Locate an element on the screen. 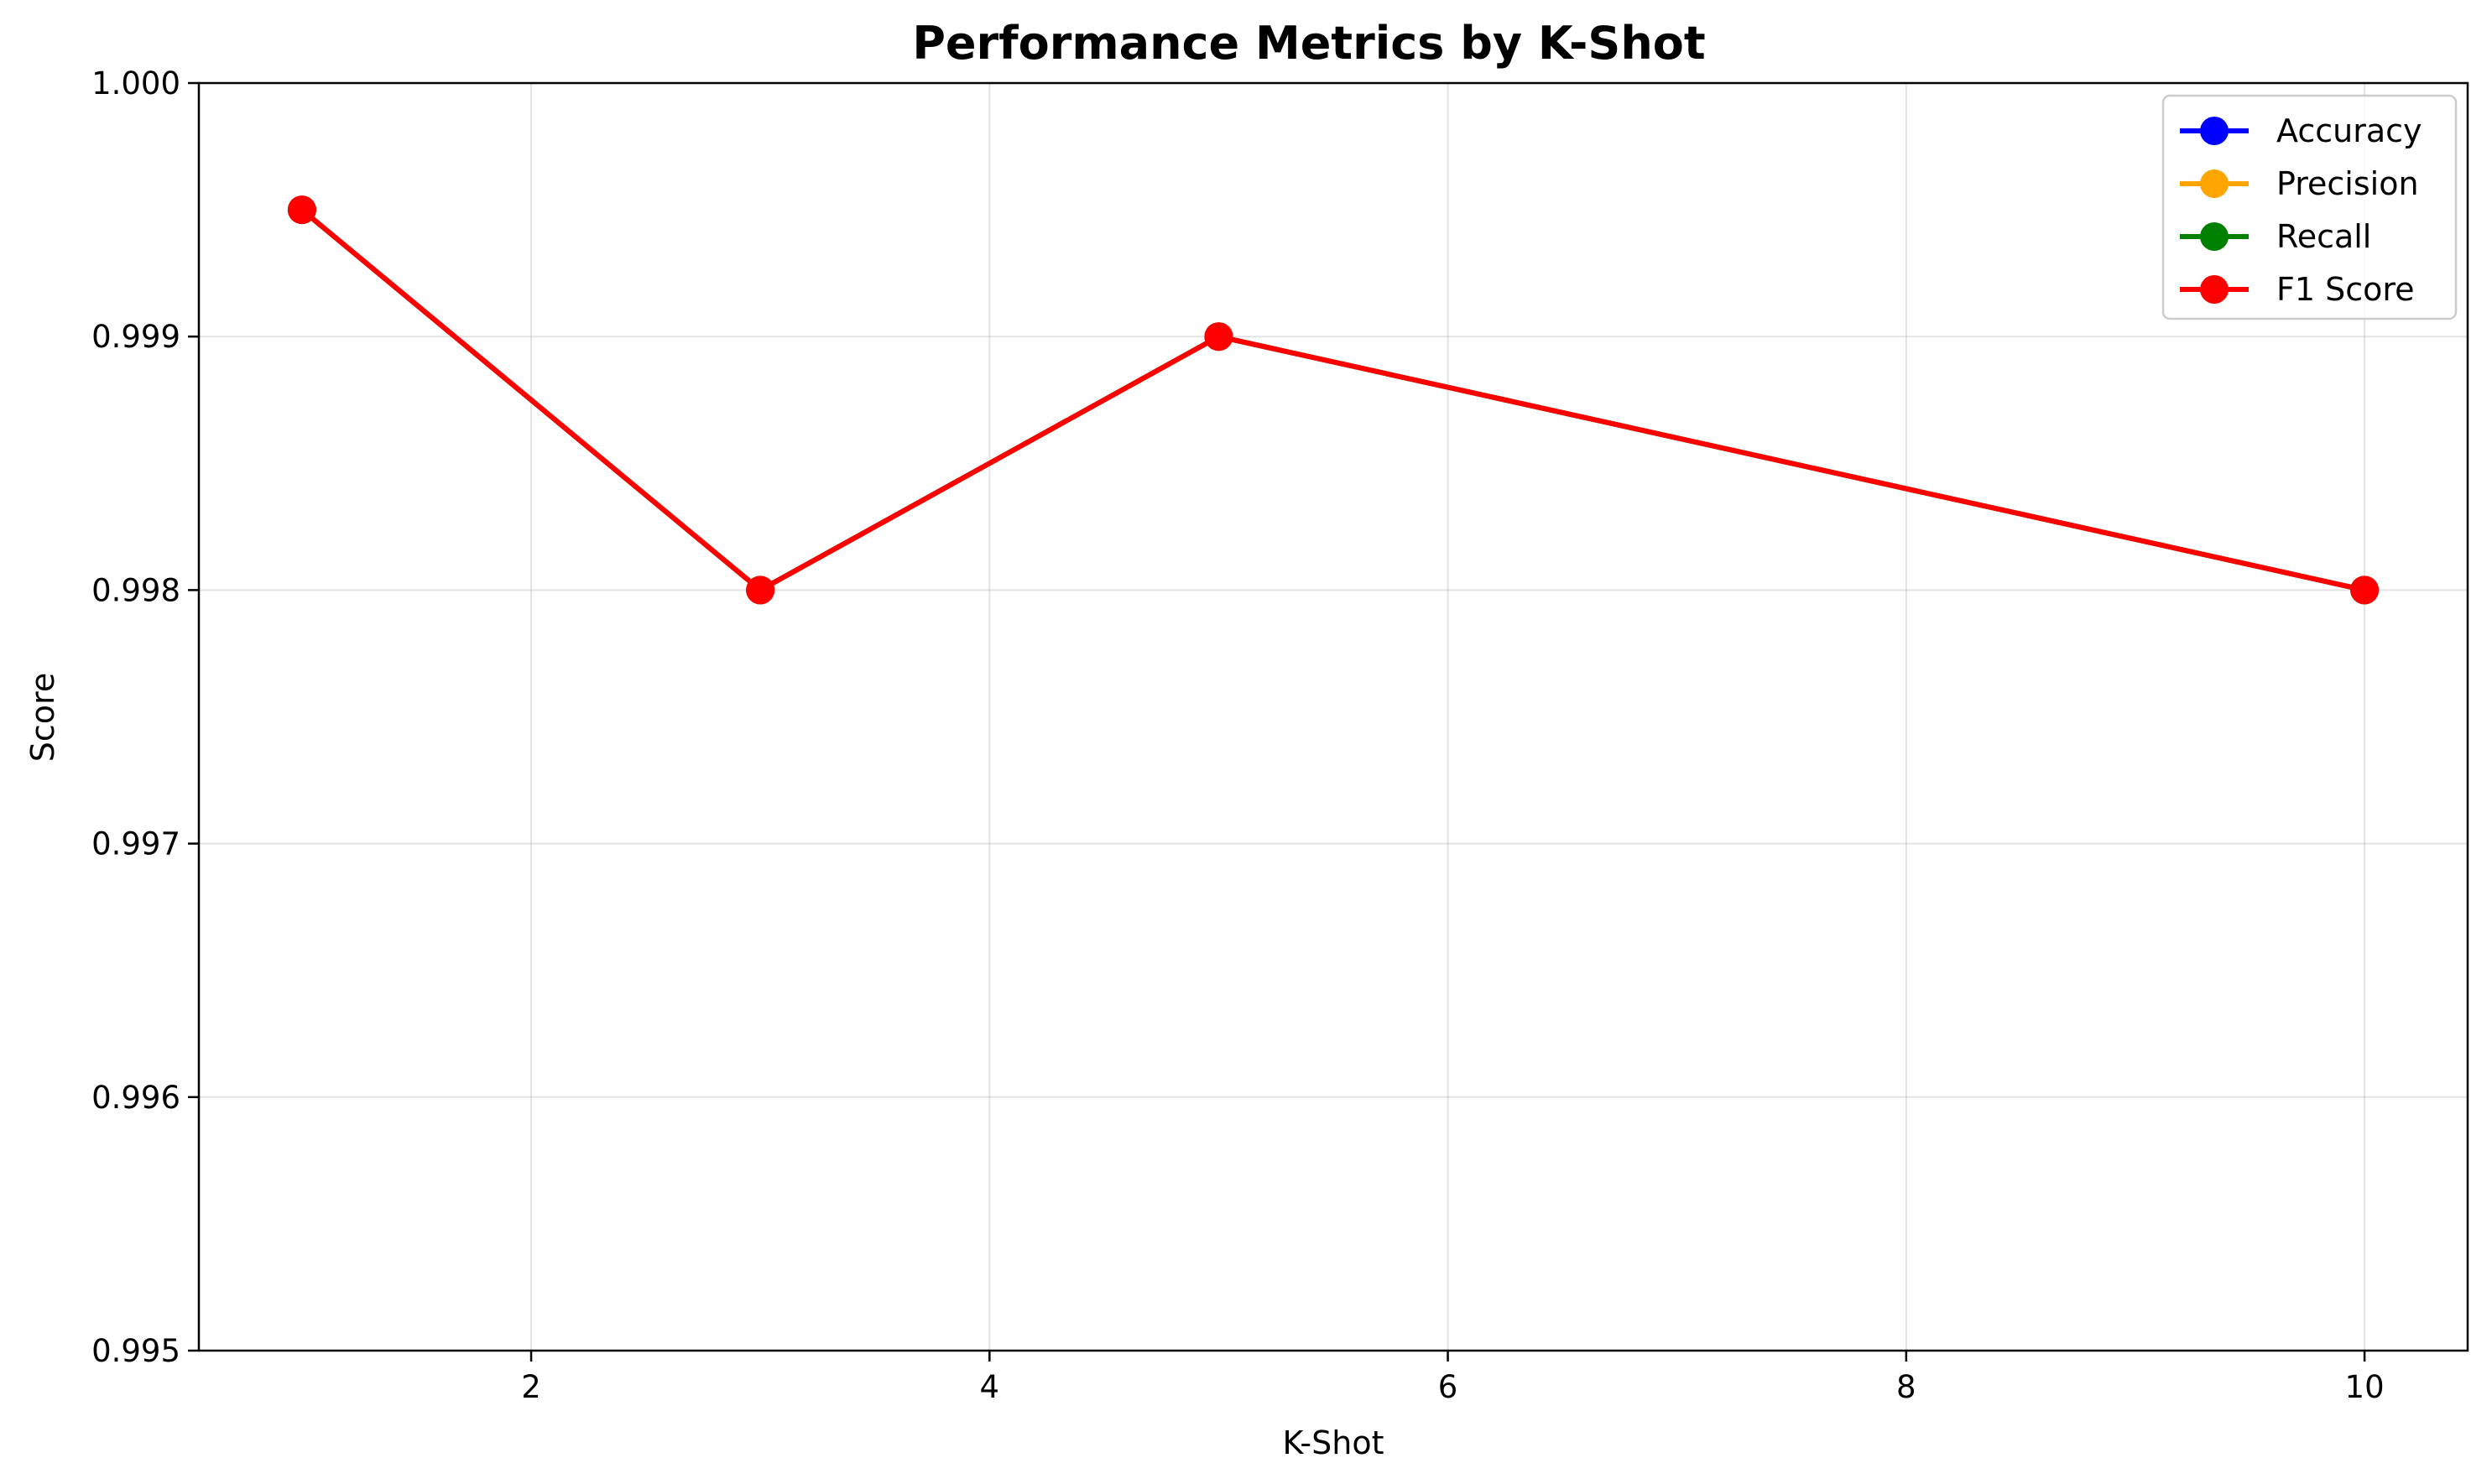  y-tick-label: 0.996 is located at coordinates (136, 1098).